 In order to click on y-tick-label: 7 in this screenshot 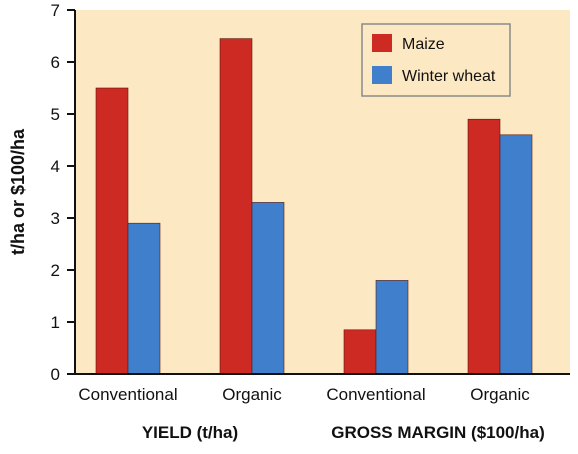, I will do `click(55, 10)`.